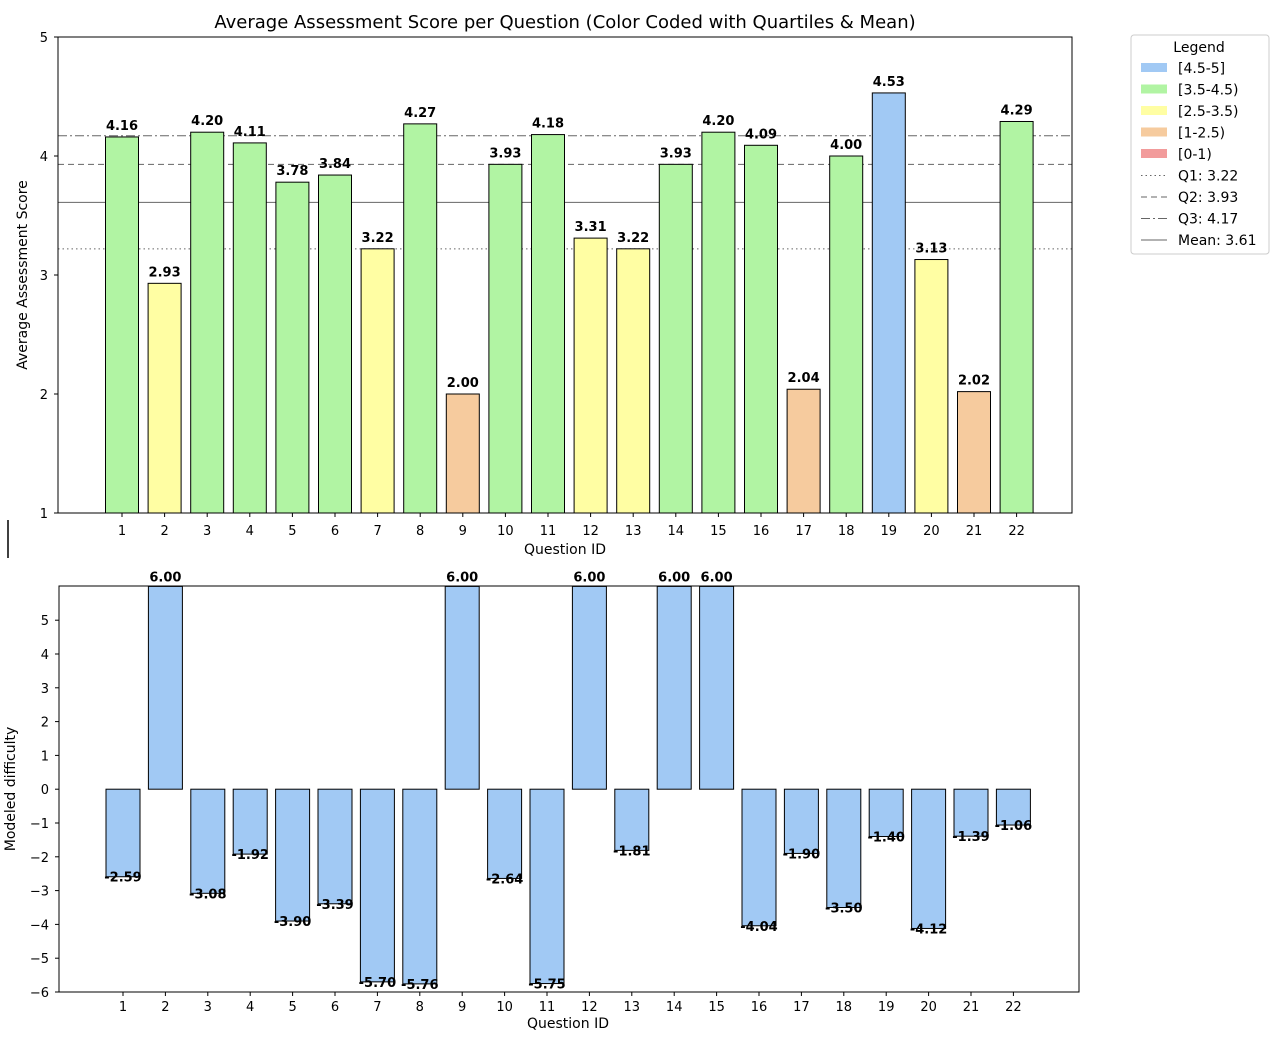 The image size is (1280, 1044). What do you see at coordinates (207, 894) in the screenshot?
I see `bar-value-label: -3.08` at bounding box center [207, 894].